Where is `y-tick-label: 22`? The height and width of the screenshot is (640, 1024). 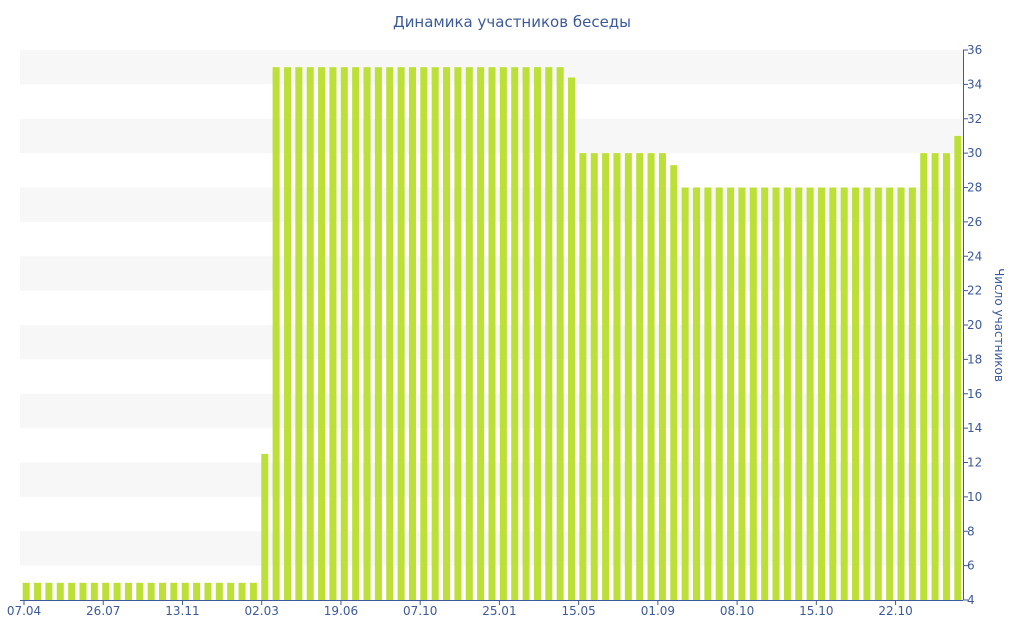
y-tick-label: 22 is located at coordinates (974, 291).